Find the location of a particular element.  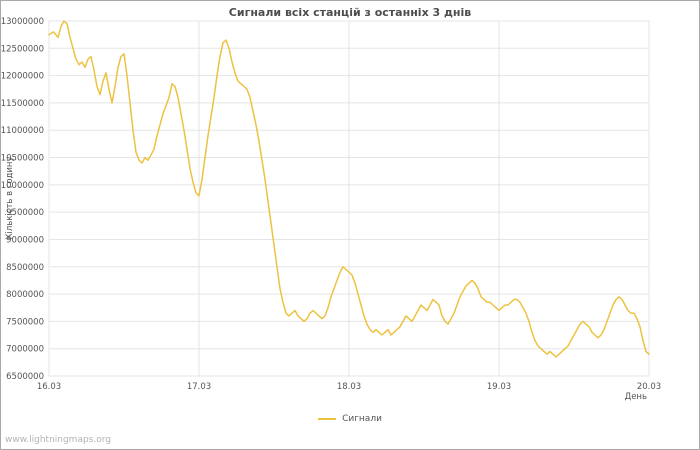

y-tick-label: 11000000 is located at coordinates (22, 131).